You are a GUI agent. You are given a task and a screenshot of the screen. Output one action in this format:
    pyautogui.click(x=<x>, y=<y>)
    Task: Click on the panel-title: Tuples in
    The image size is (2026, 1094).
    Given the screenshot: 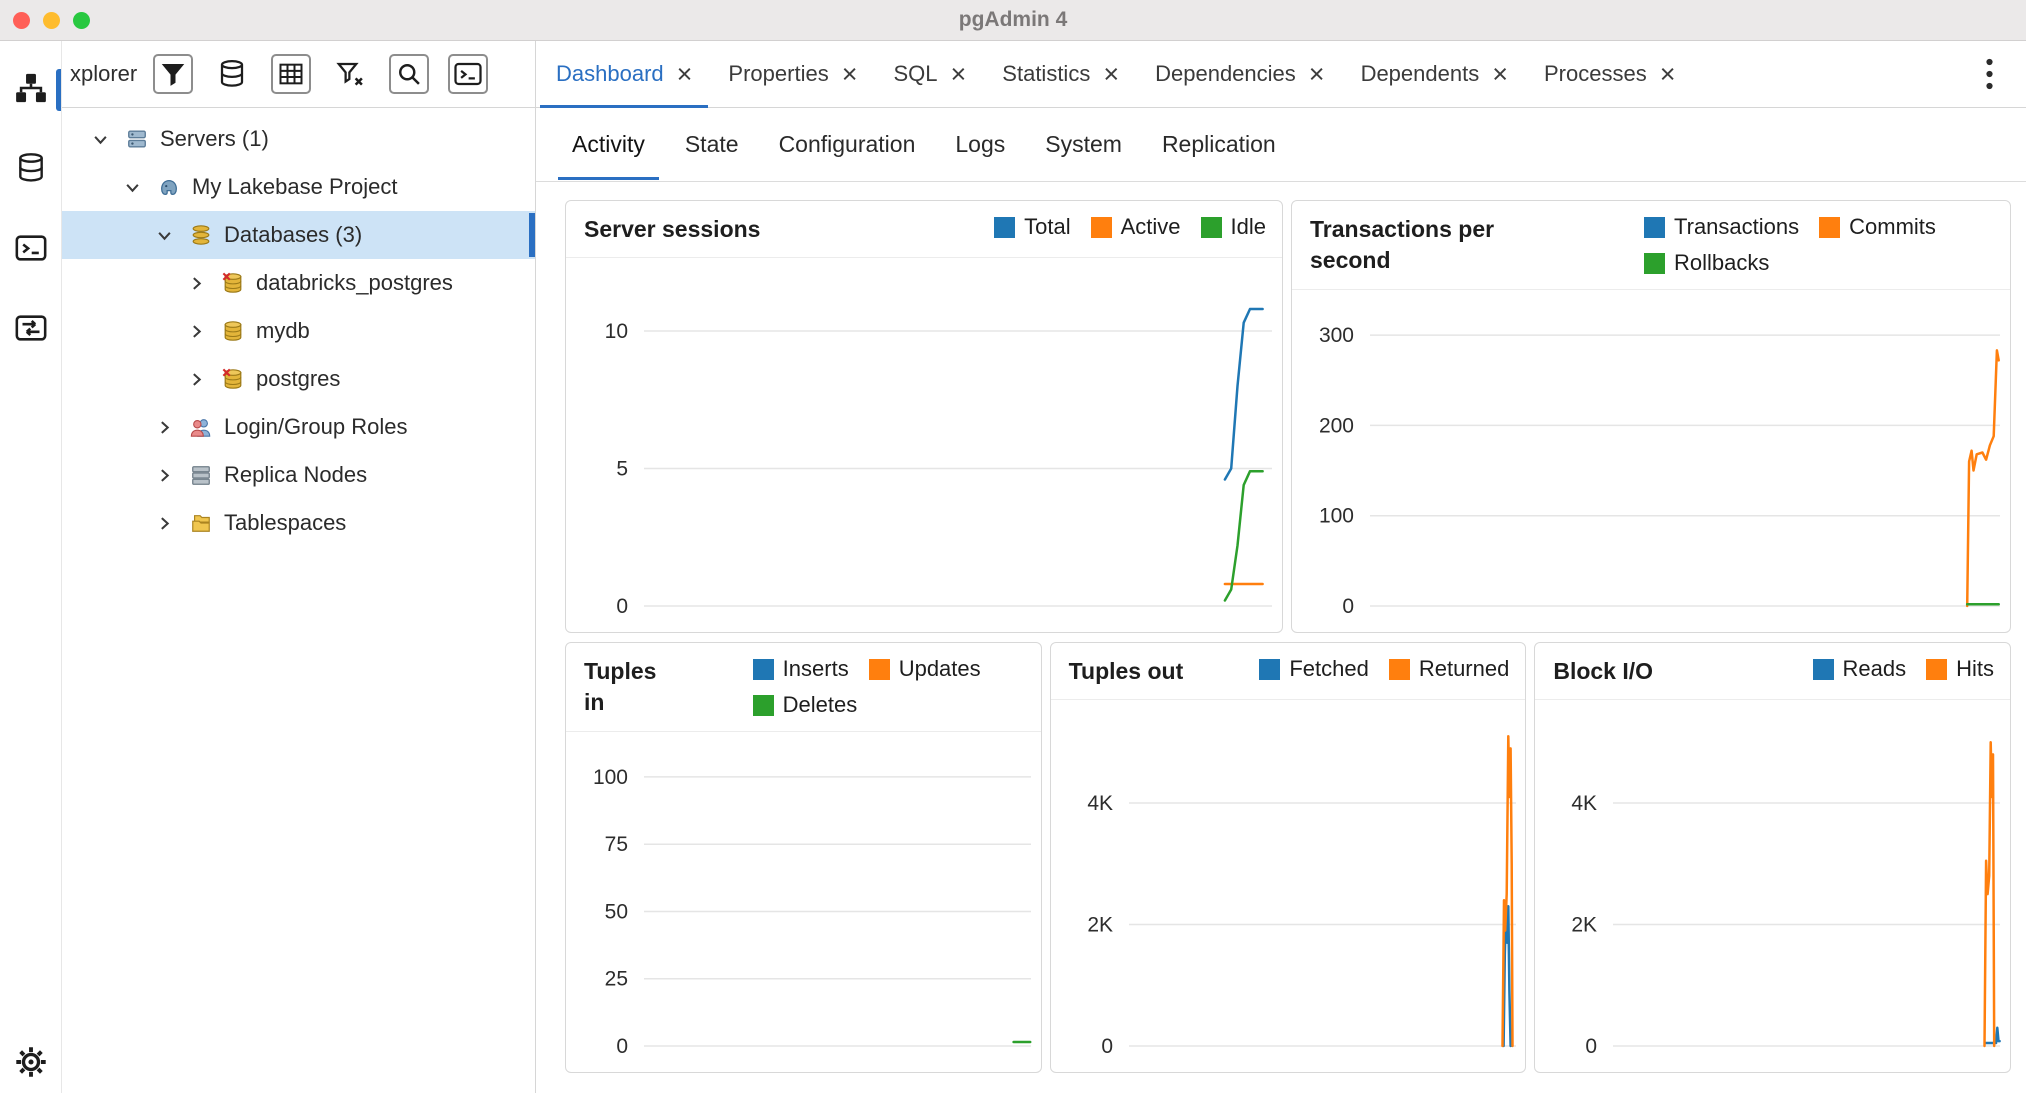 What is the action you would take?
    pyautogui.click(x=620, y=687)
    